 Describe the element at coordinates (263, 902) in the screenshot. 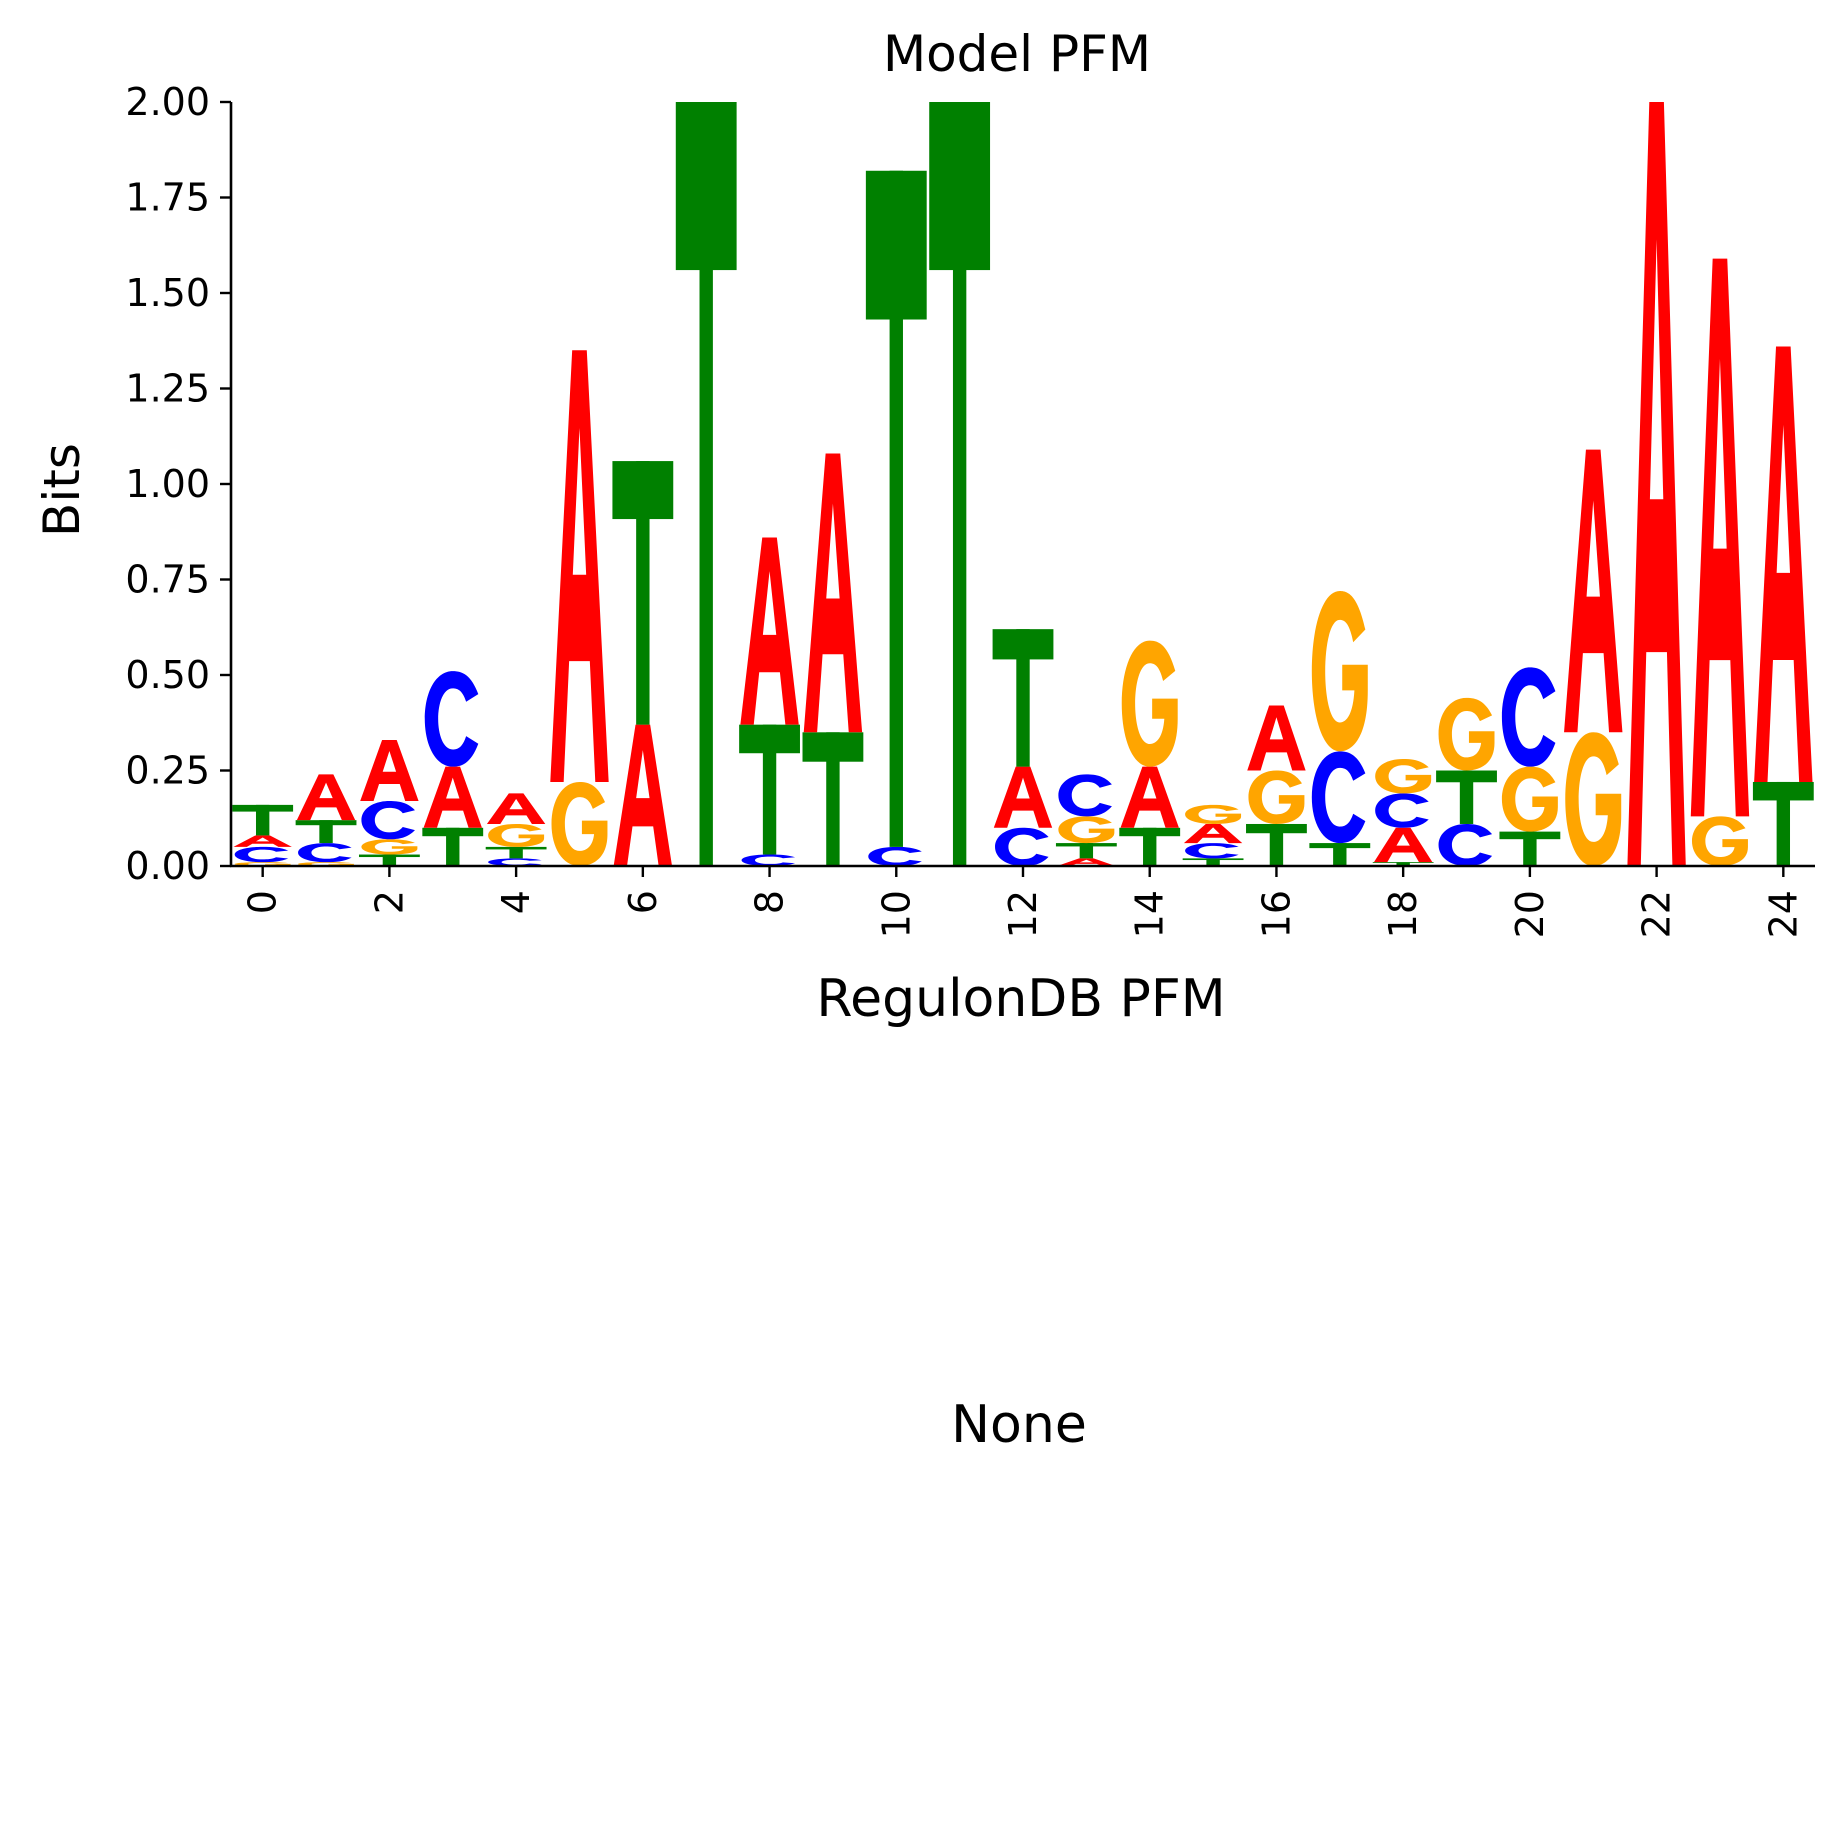

I see `x-tick-label: 0` at that location.